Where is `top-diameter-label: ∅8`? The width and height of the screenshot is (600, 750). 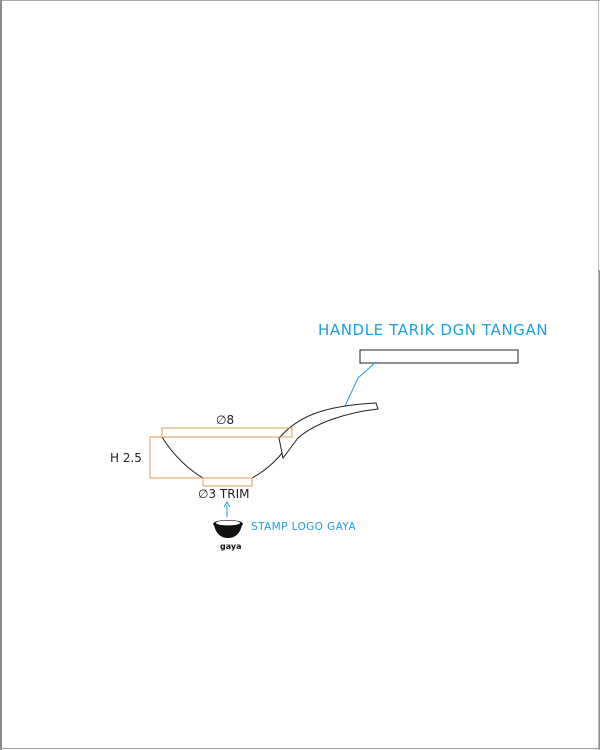 top-diameter-label: ∅8 is located at coordinates (225, 420).